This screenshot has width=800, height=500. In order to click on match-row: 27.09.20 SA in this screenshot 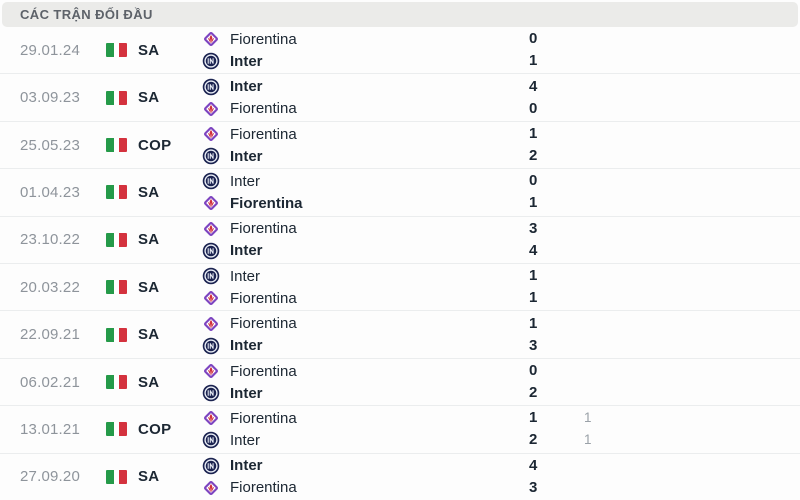, I will do `click(400, 476)`.